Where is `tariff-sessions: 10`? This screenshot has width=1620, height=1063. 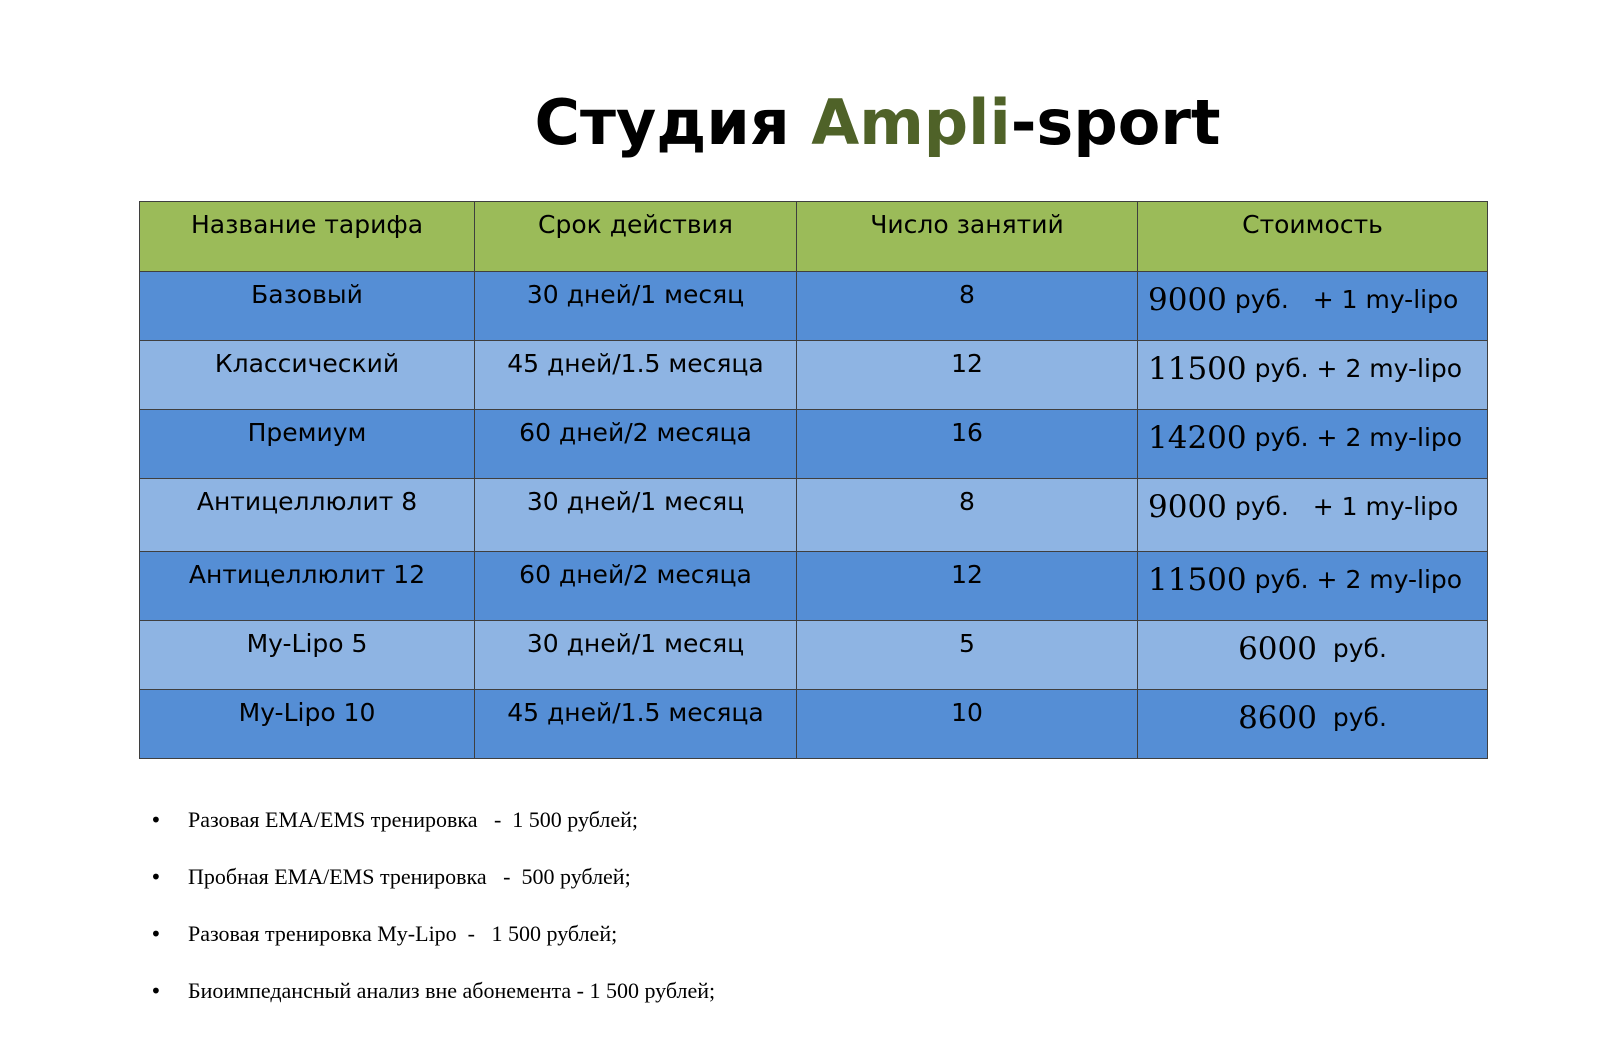 tariff-sessions: 10 is located at coordinates (967, 724).